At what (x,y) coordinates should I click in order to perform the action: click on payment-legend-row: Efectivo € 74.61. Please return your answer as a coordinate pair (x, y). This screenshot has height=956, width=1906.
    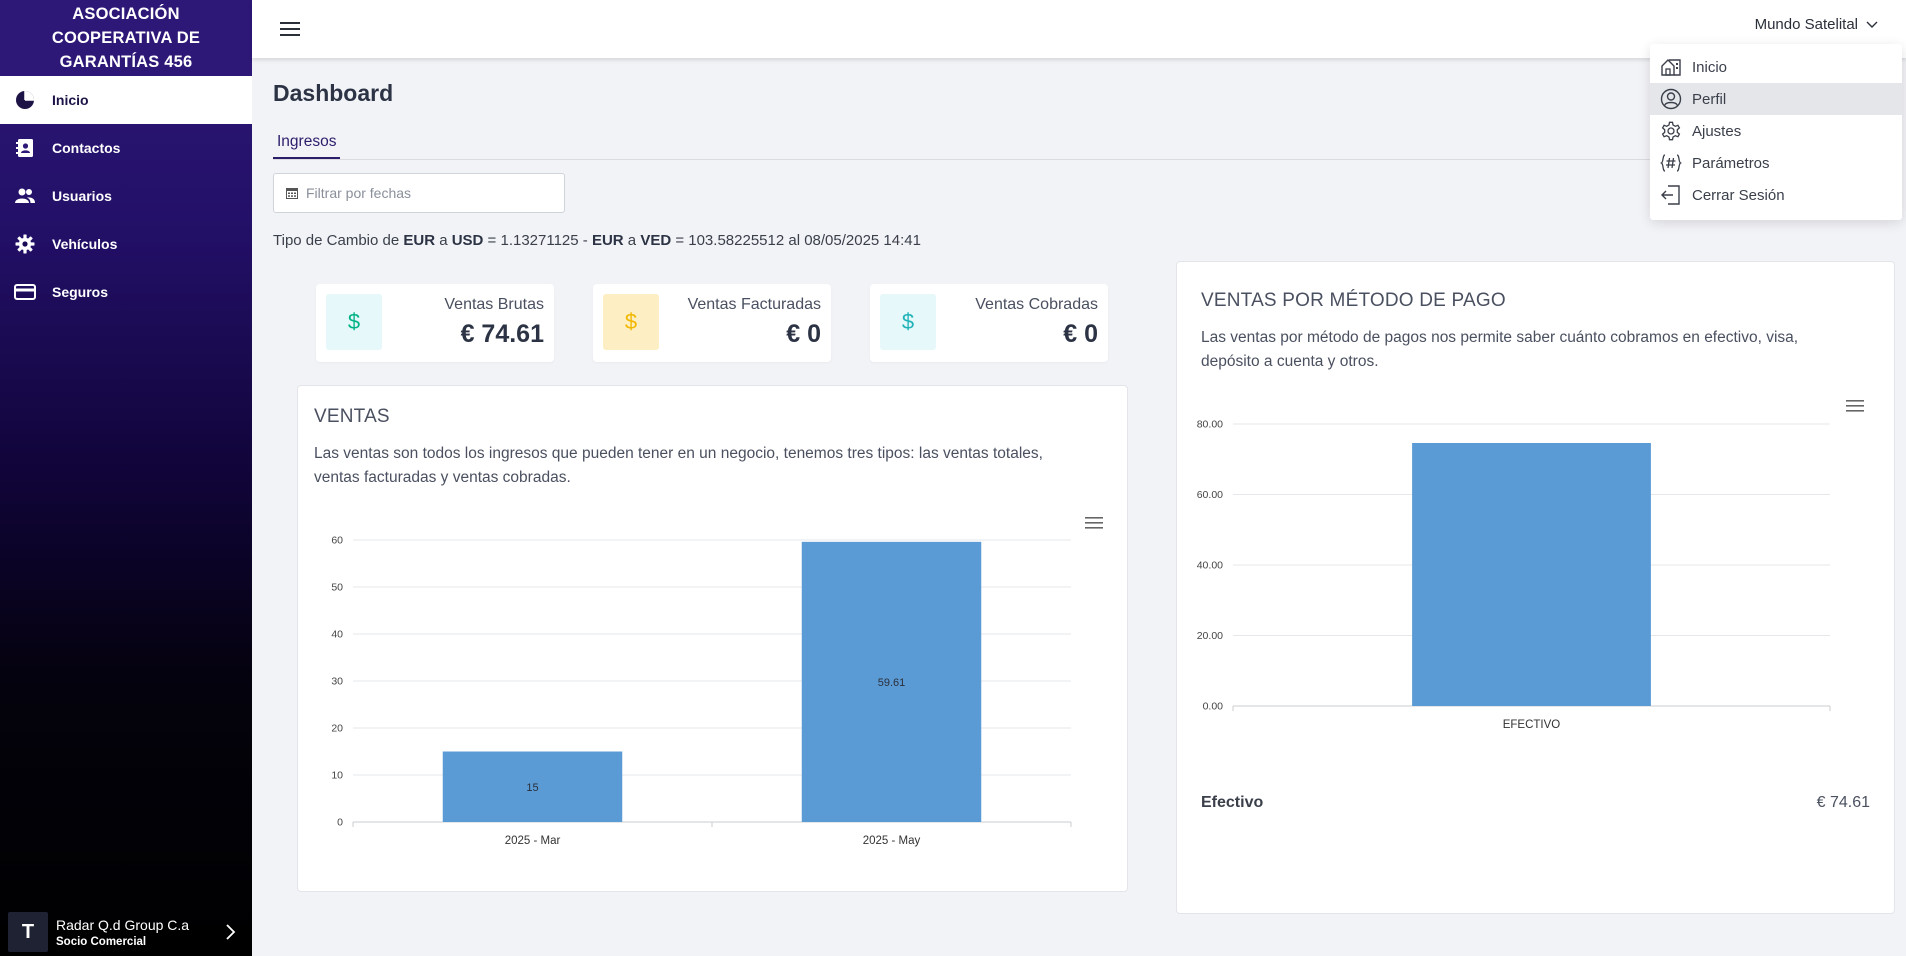
    Looking at the image, I should click on (1535, 803).